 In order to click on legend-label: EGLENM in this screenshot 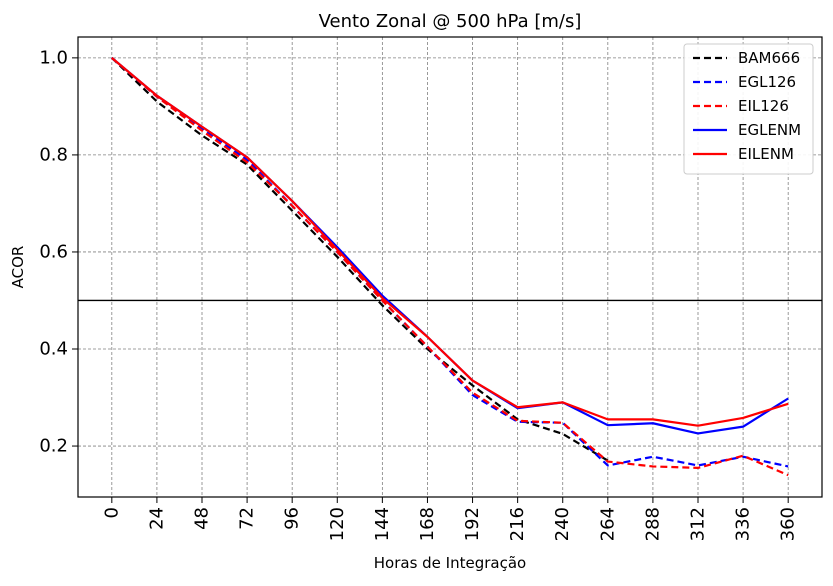, I will do `click(769, 130)`.